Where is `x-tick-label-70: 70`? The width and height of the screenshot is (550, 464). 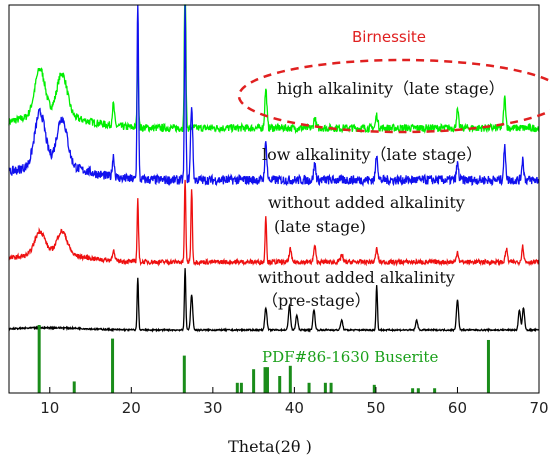 x-tick-label-70: 70 is located at coordinates (538, 408).